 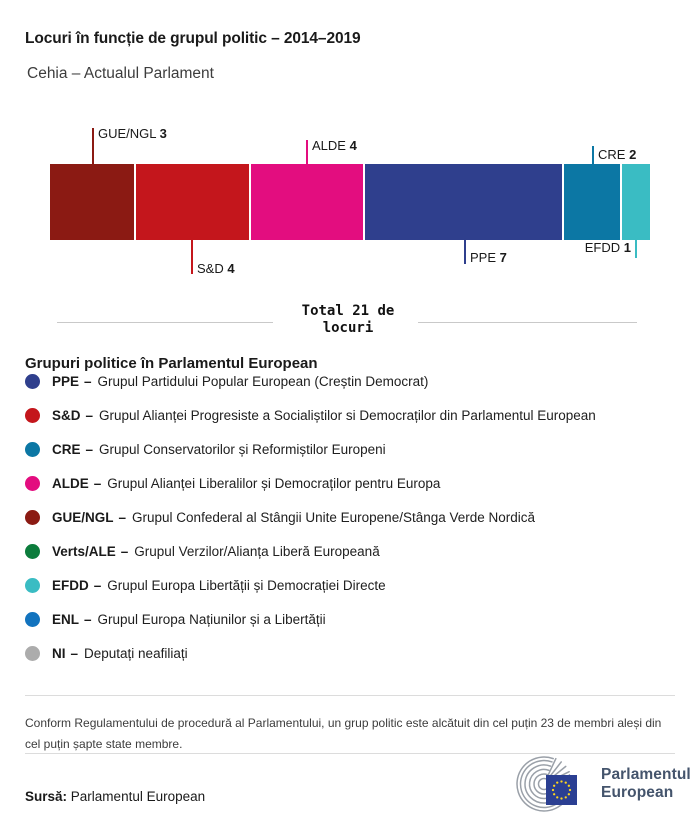 What do you see at coordinates (488, 257) in the screenshot?
I see `callout-label-ppe: PPE 7` at bounding box center [488, 257].